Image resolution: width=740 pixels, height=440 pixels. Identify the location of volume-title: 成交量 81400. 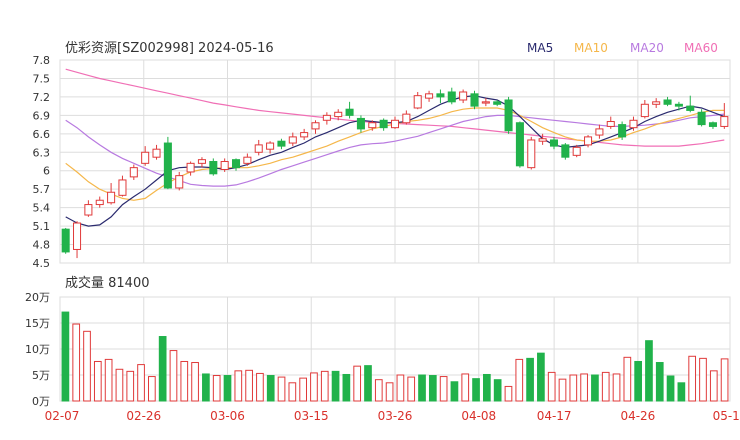
(107, 283).